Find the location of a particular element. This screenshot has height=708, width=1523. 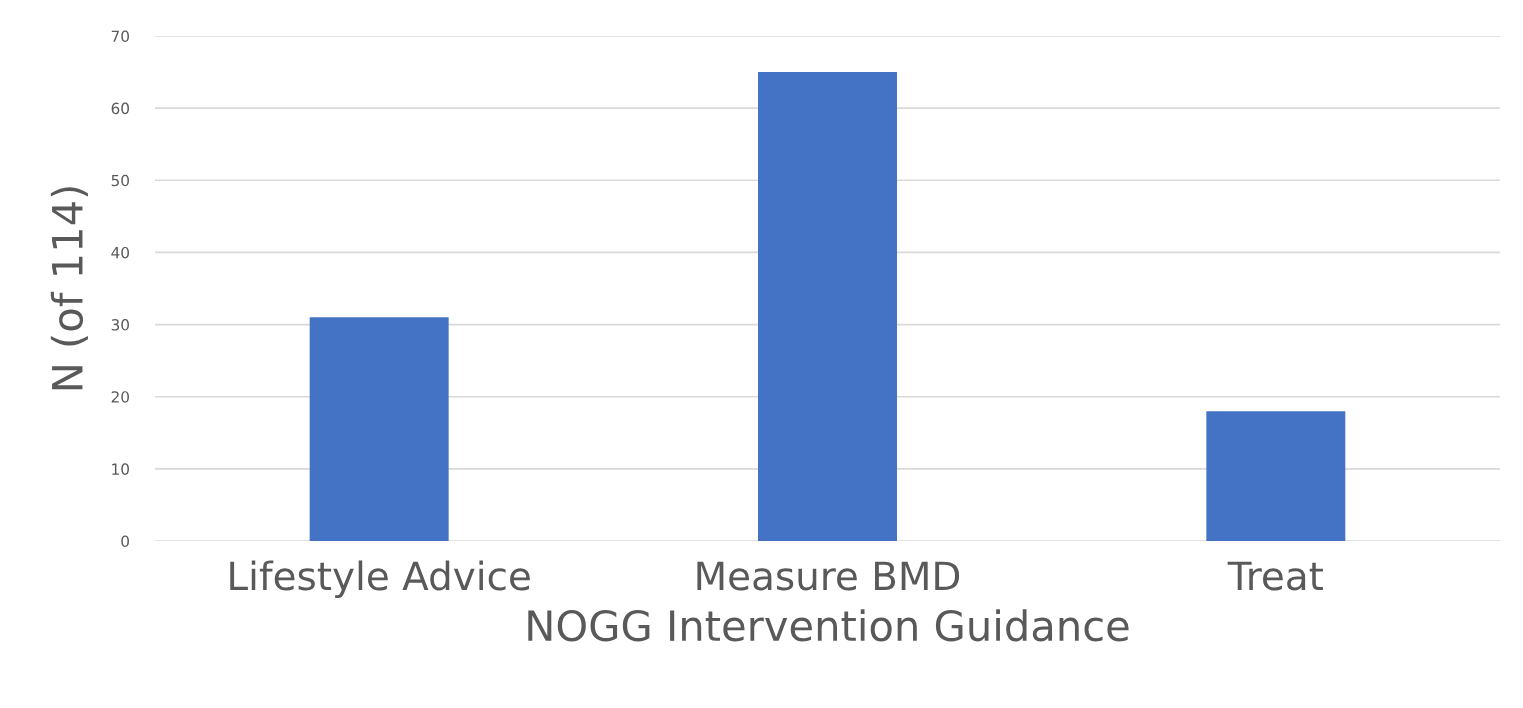

x-tick-label: Treat is located at coordinates (1275, 576).